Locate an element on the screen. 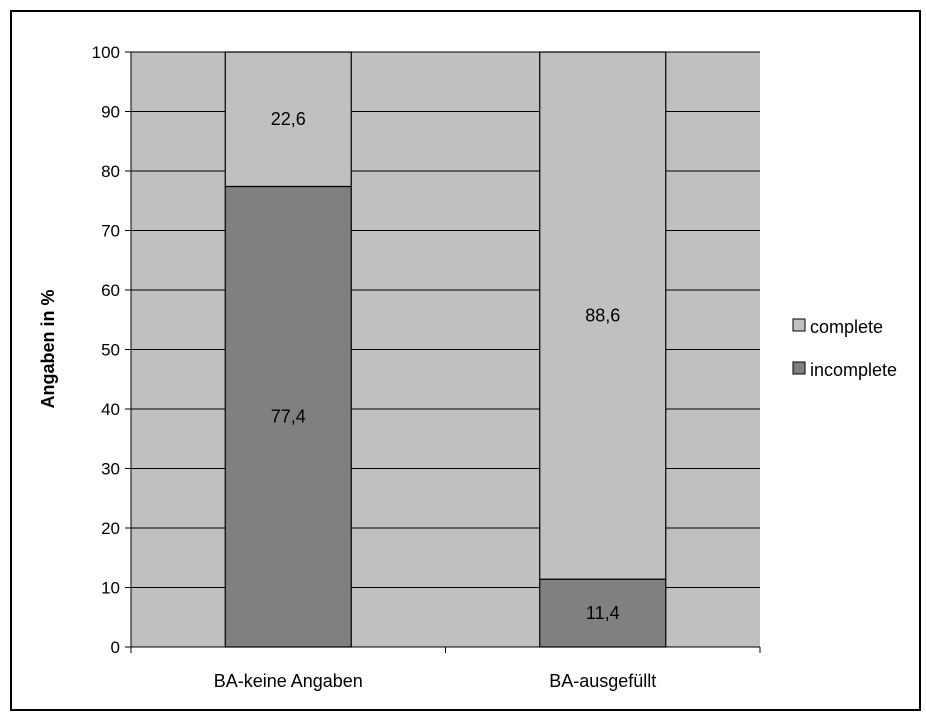 Image resolution: width=926 pixels, height=716 pixels. y-tick-label: 70 is located at coordinates (110, 231).